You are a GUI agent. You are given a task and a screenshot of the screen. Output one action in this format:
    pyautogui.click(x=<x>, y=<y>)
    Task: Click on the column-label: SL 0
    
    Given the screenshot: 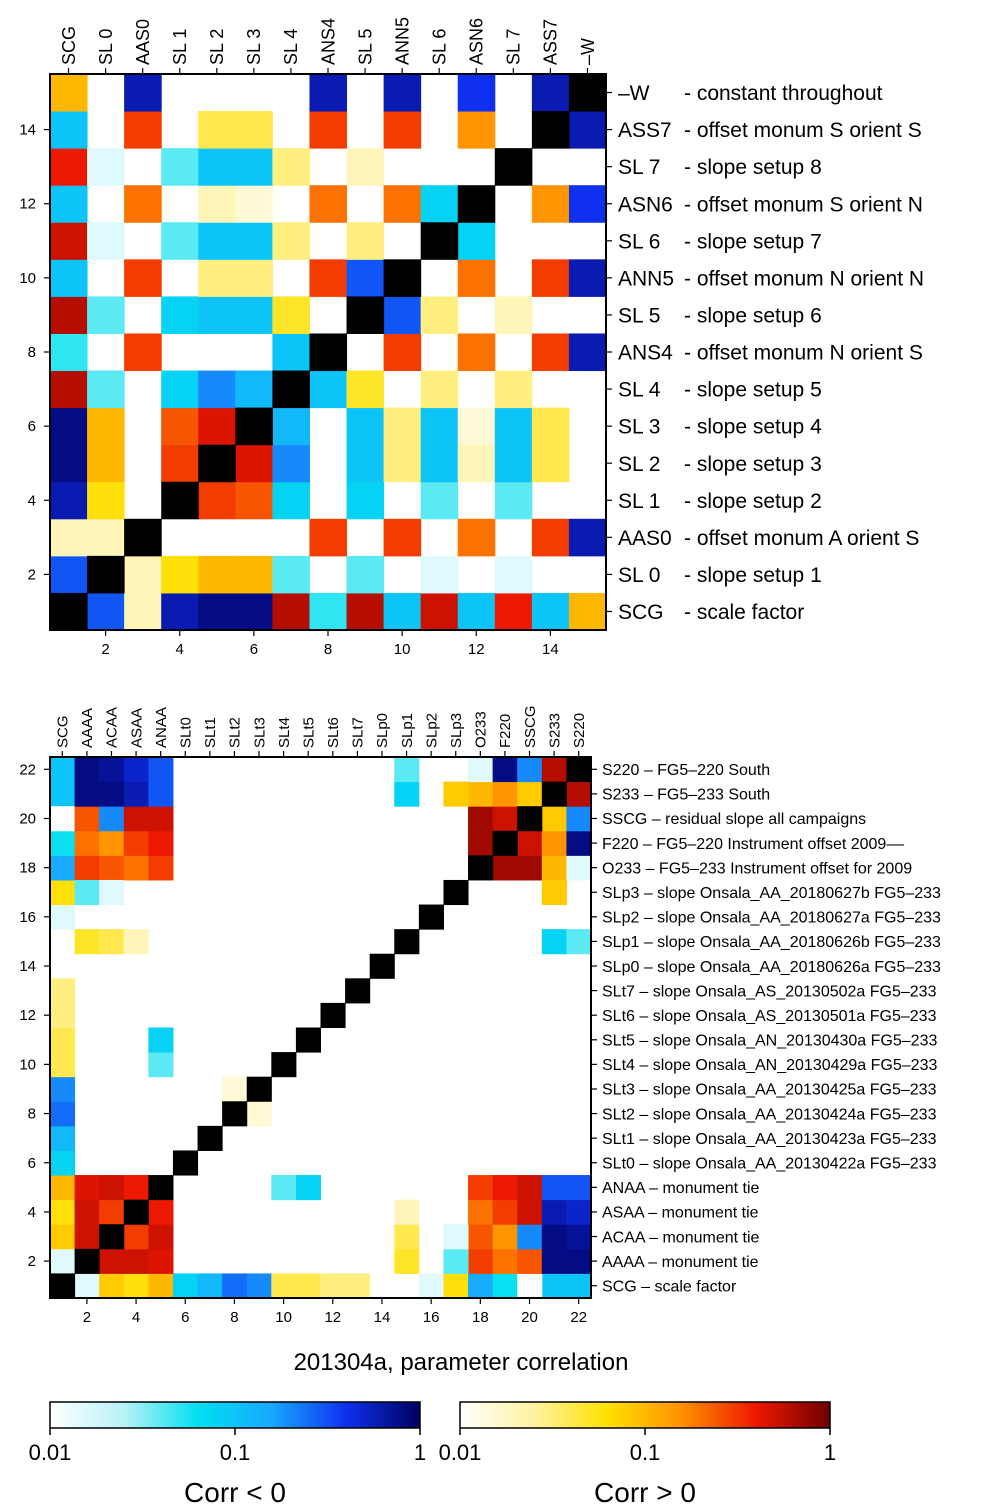 What is the action you would take?
    pyautogui.click(x=106, y=47)
    